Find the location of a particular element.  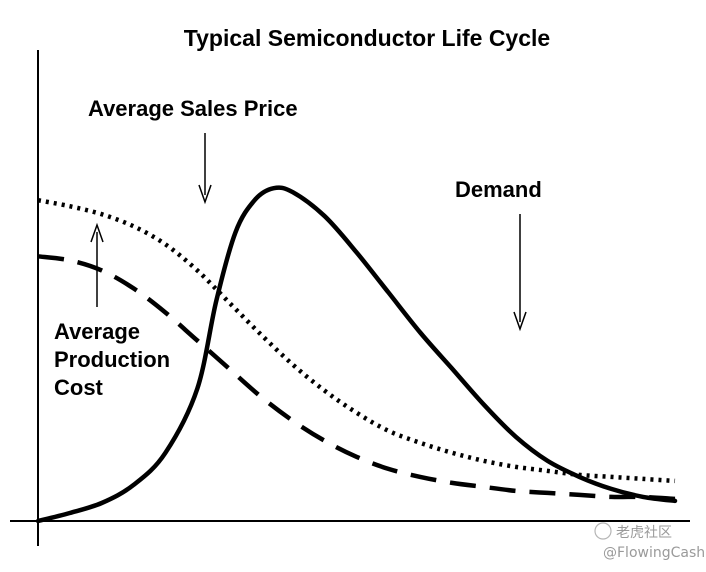

arrow-demand is located at coordinates (520, 273).